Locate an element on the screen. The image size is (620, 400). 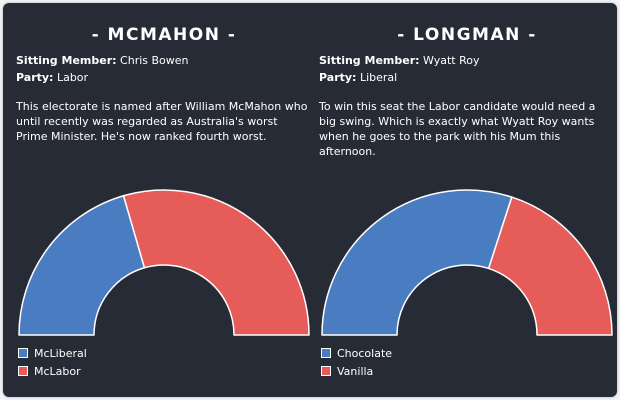
sitting-member-value: Chris Bowen is located at coordinates (152, 60).